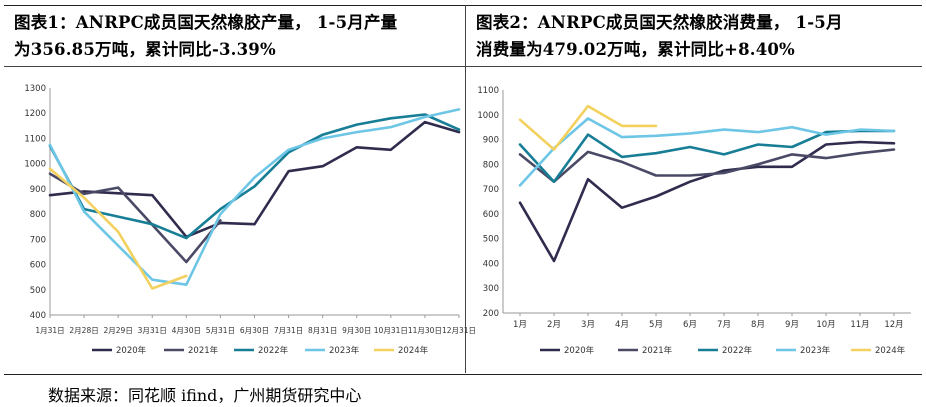 The width and height of the screenshot is (926, 407). I want to click on panel-divider, so click(465, 189).